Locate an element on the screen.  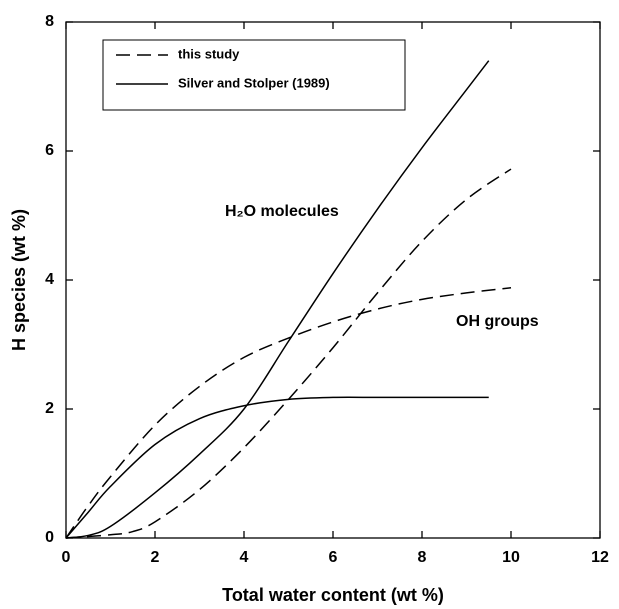
legend is located at coordinates (254, 75).